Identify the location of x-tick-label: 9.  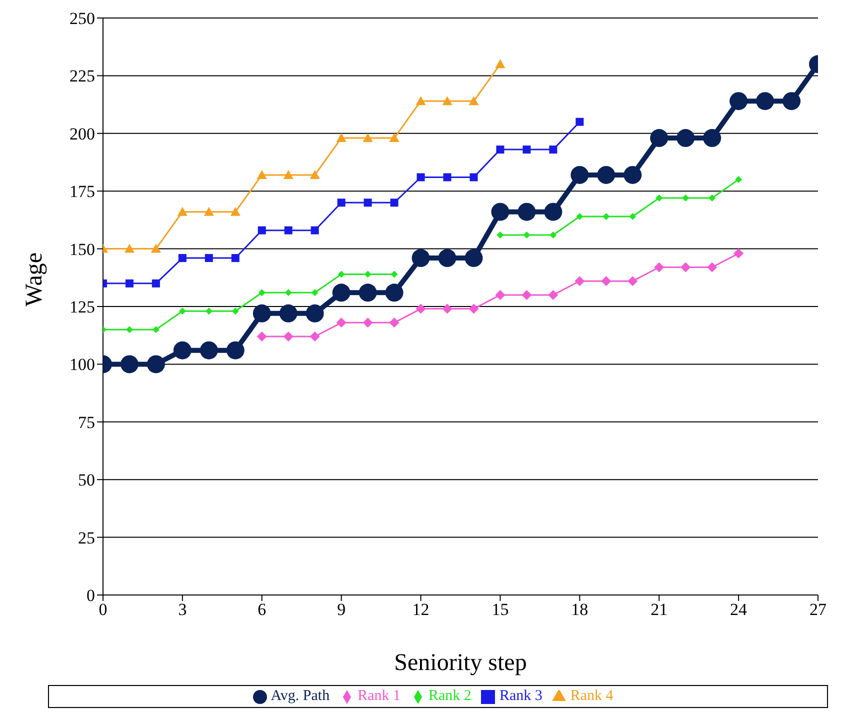
(341, 610).